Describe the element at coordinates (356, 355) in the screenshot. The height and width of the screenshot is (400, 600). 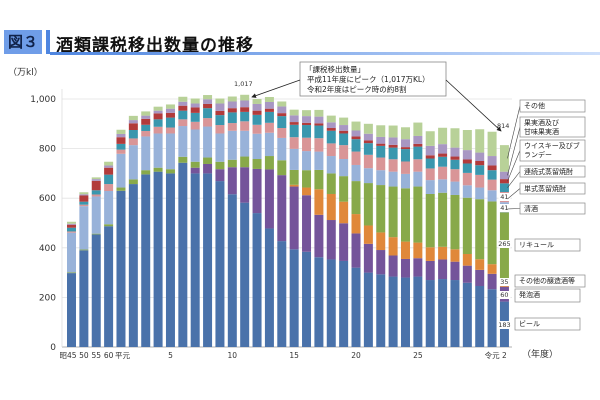
I see `x-tick-label: 20` at that location.